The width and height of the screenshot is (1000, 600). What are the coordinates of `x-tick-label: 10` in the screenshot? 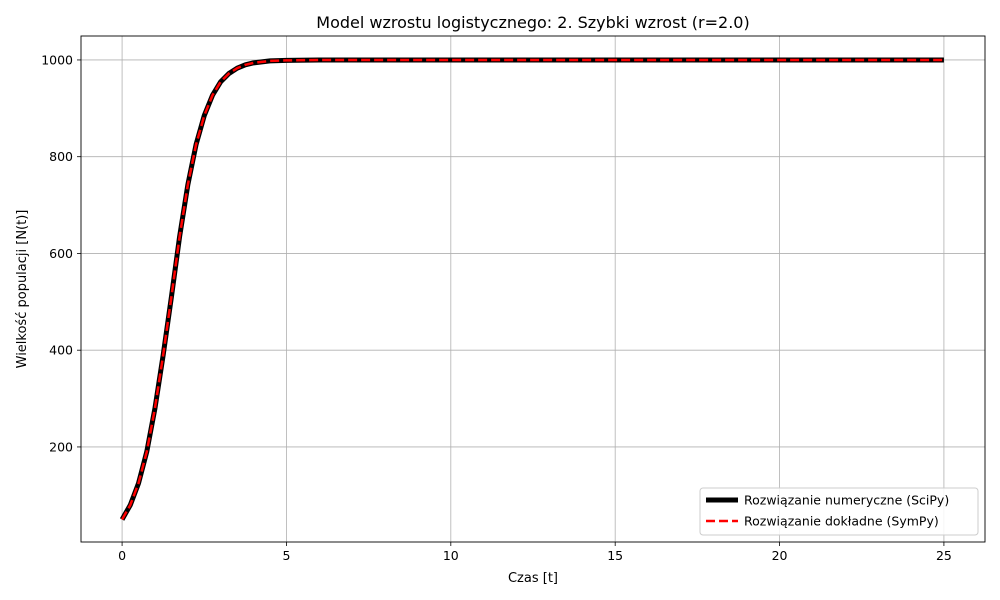 It's located at (451, 555).